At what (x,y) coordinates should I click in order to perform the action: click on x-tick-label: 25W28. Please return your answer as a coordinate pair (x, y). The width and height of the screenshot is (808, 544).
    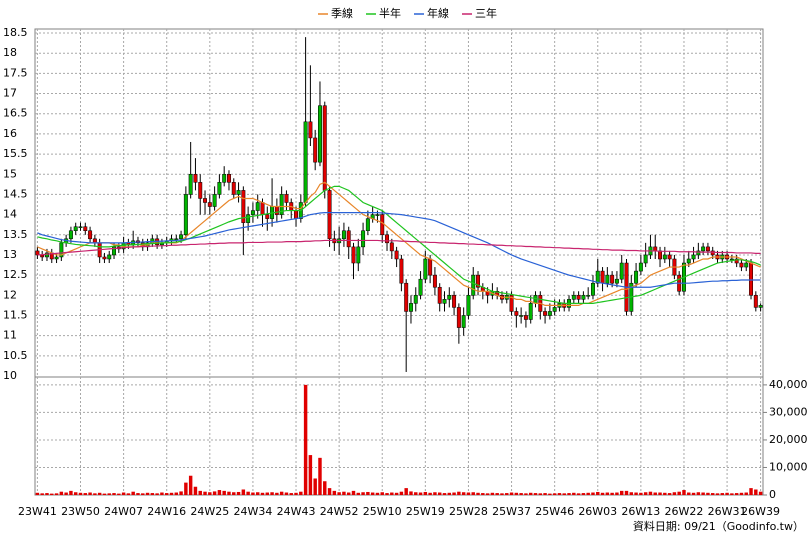
    Looking at the image, I should click on (468, 511).